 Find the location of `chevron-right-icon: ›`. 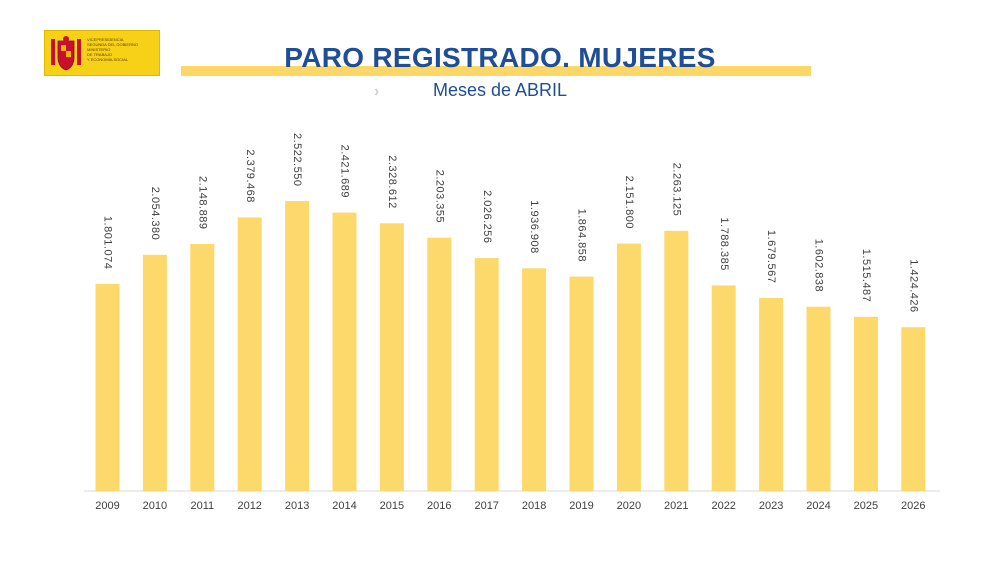

chevron-right-icon: › is located at coordinates (377, 91).